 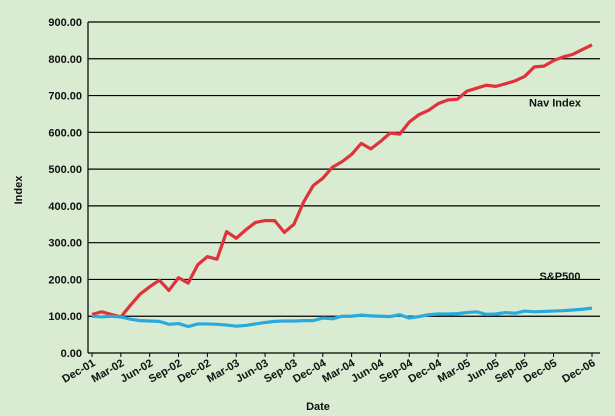 I want to click on y-tick-label: 200.00, so click(x=65, y=280).